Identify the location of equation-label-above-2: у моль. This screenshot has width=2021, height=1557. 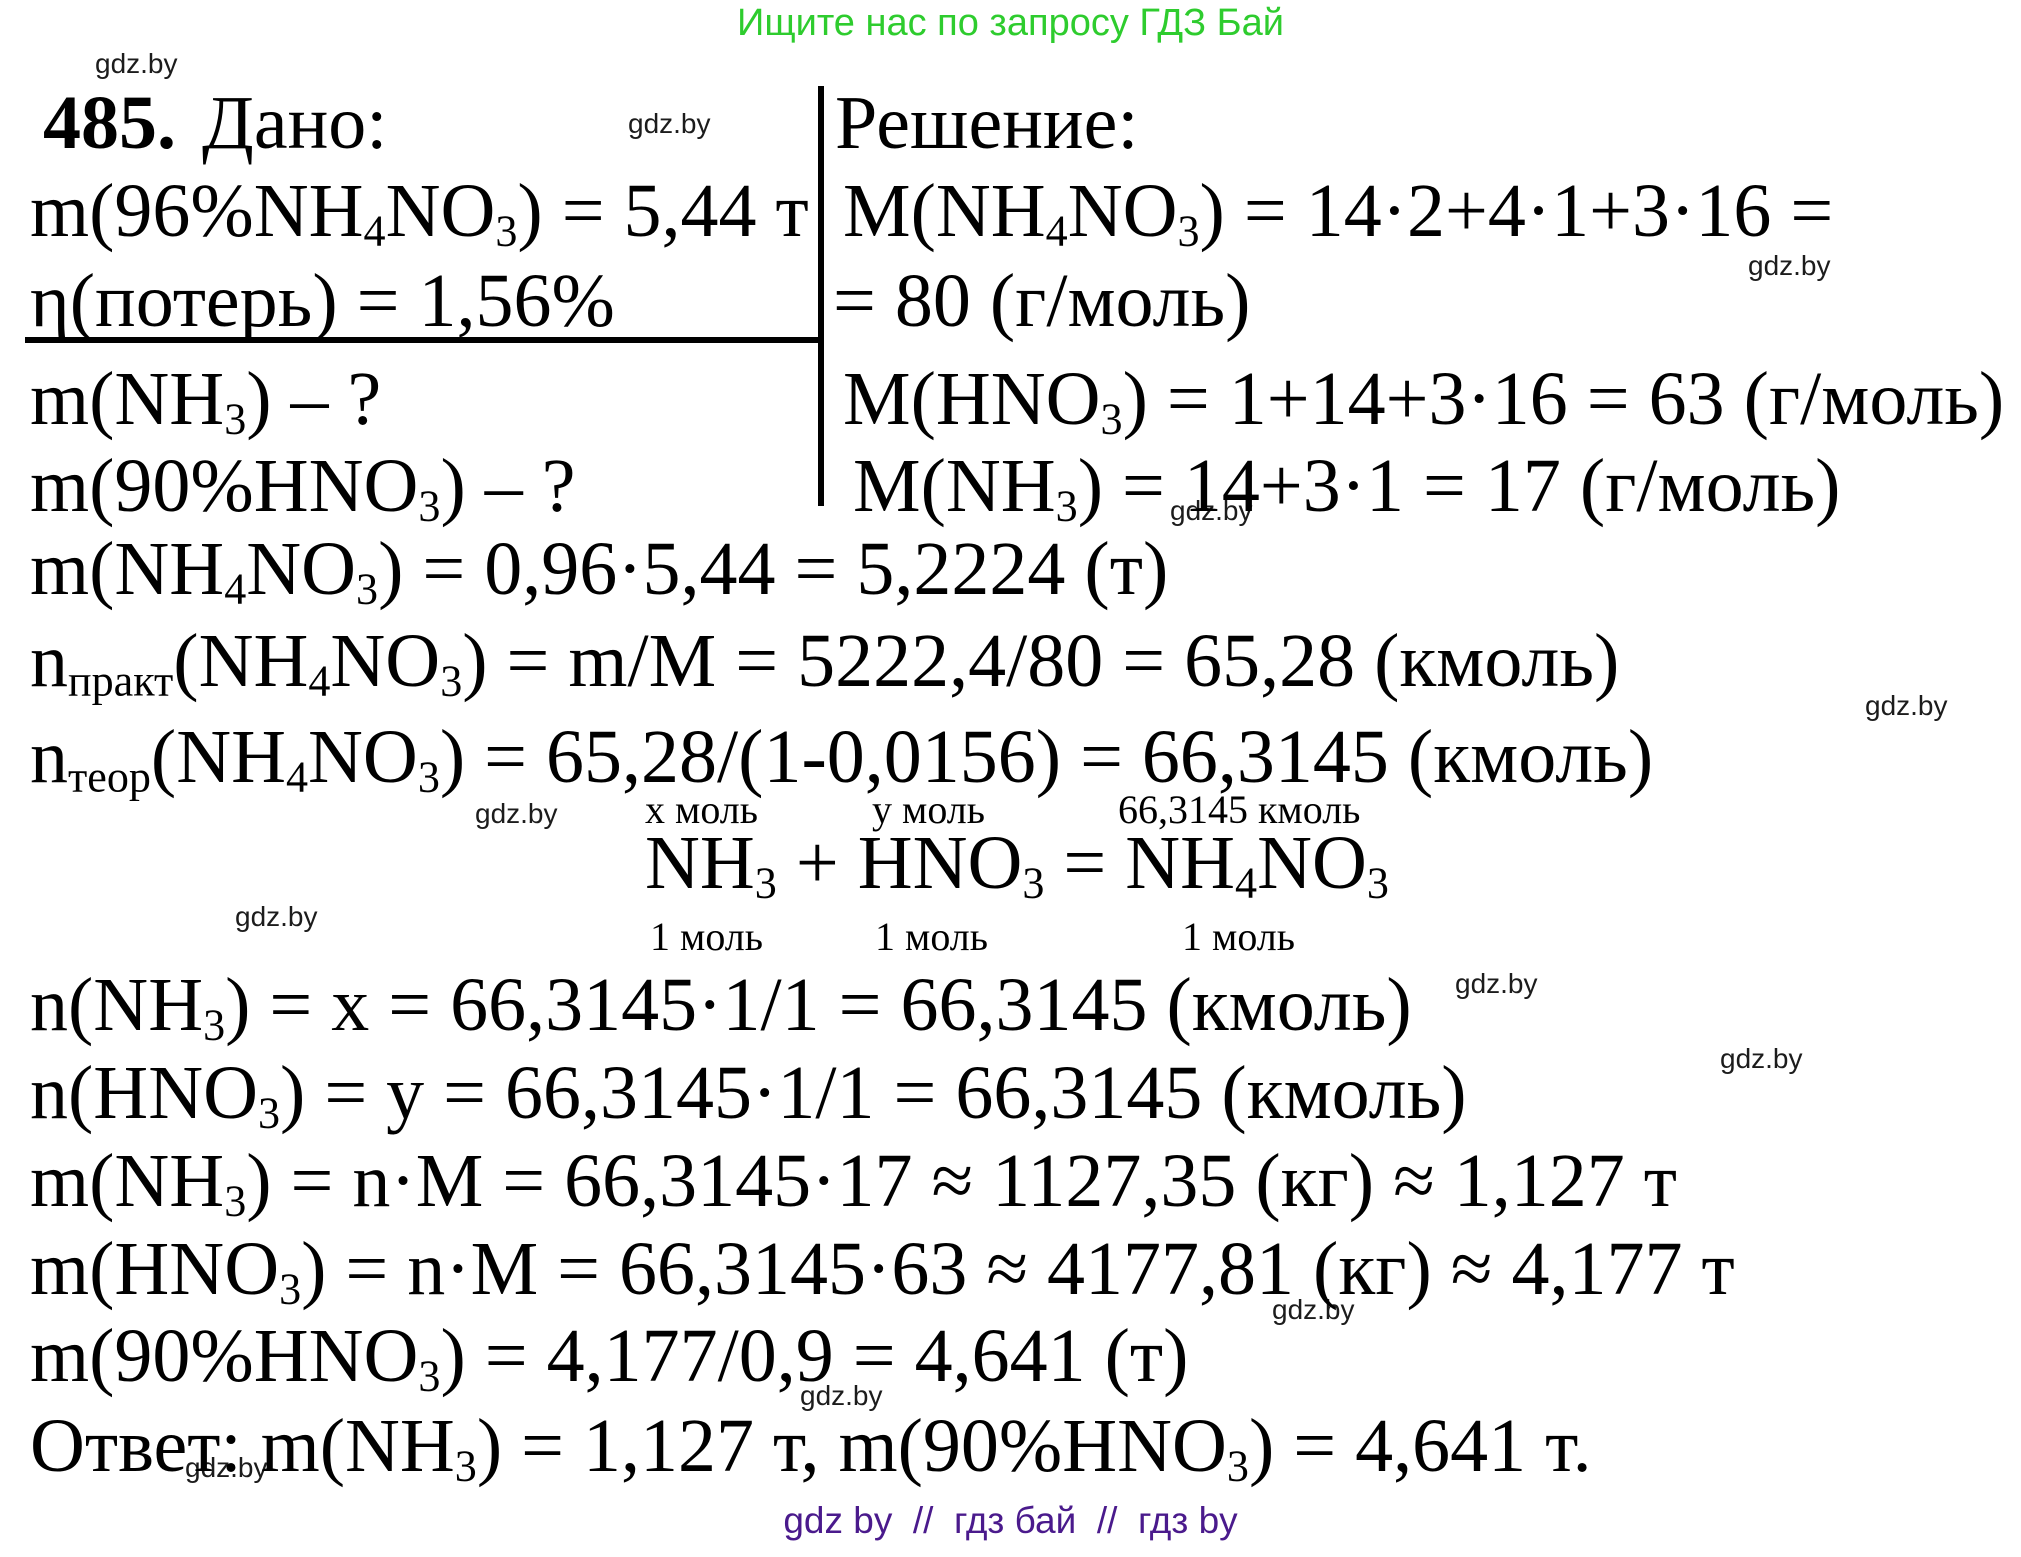
(928, 809).